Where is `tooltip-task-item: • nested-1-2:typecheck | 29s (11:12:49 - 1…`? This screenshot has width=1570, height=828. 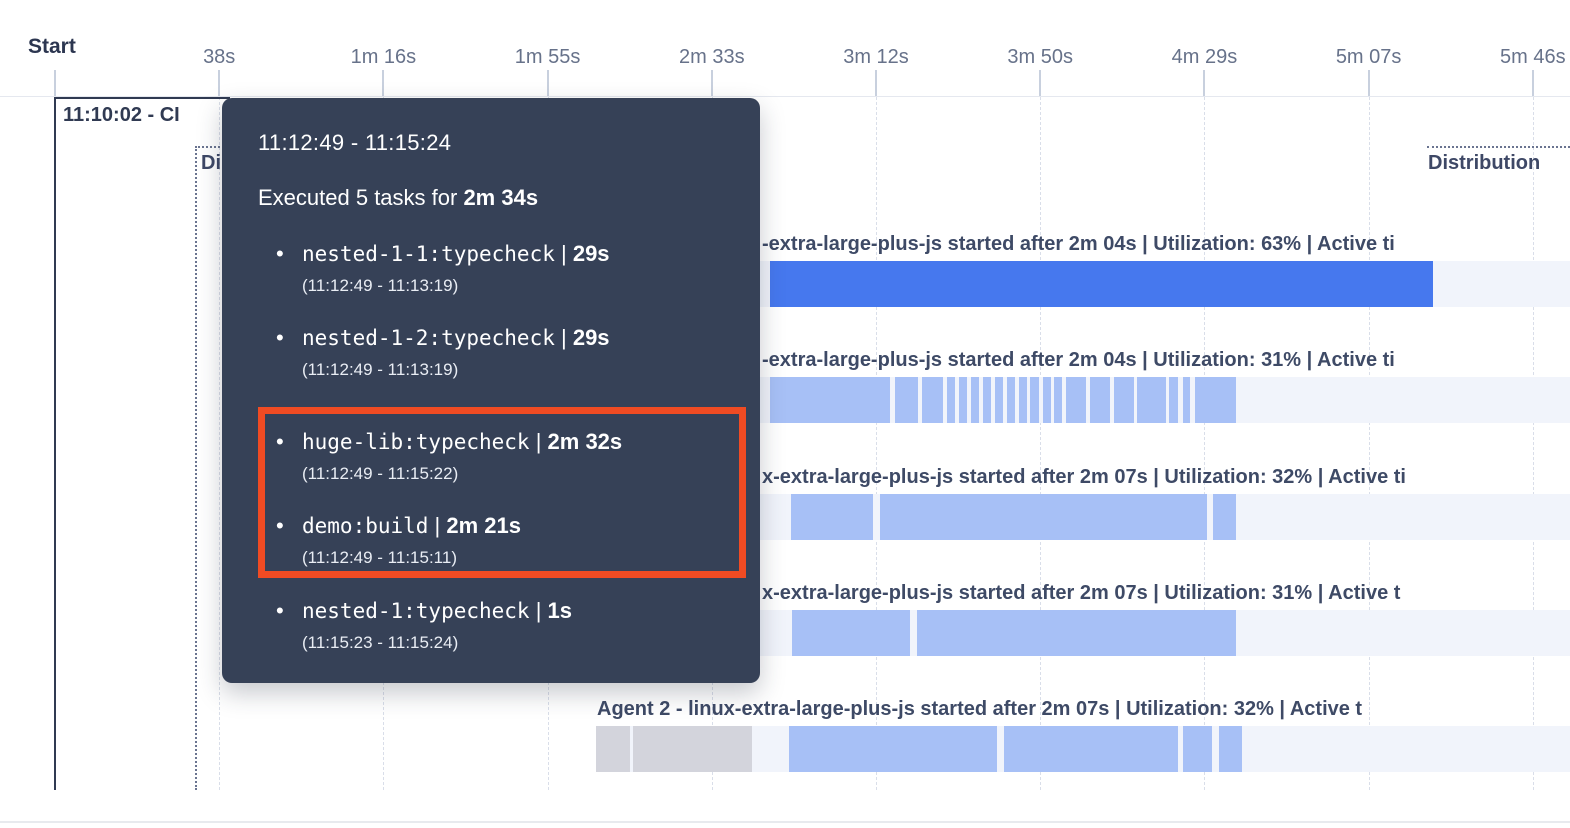
tooltip-task-item: • nested-1-2:typecheck | 29s (11:12:49 - 1… is located at coordinates (502, 352).